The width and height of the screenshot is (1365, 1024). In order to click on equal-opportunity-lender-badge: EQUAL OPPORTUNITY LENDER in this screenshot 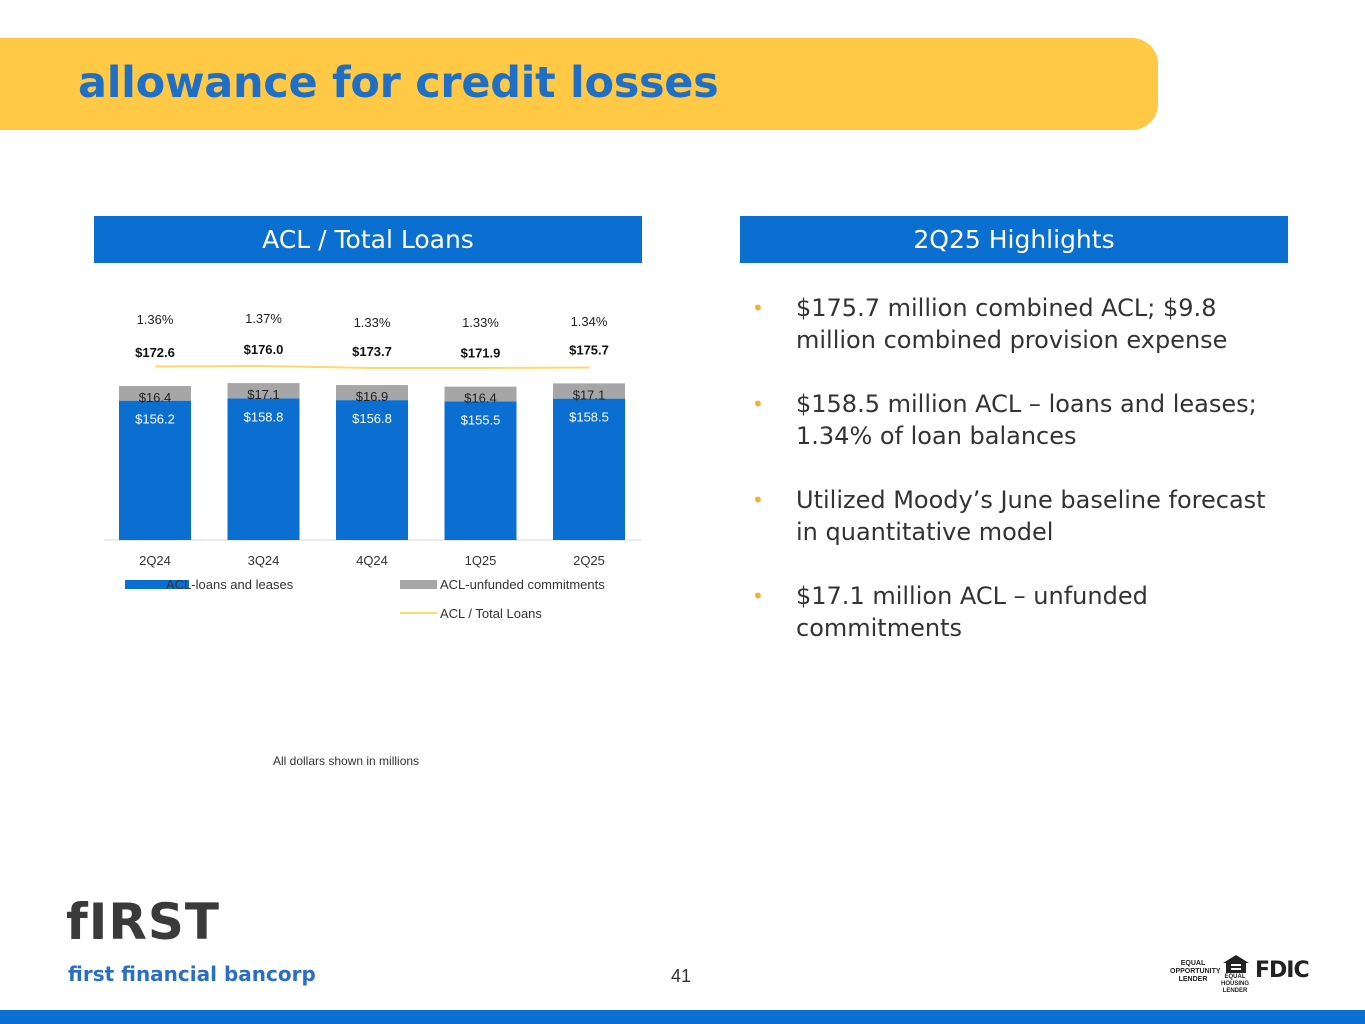, I will do `click(1195, 971)`.